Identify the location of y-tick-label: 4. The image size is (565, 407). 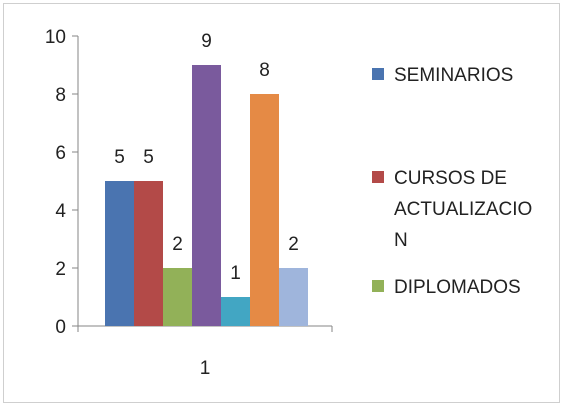
(60, 211).